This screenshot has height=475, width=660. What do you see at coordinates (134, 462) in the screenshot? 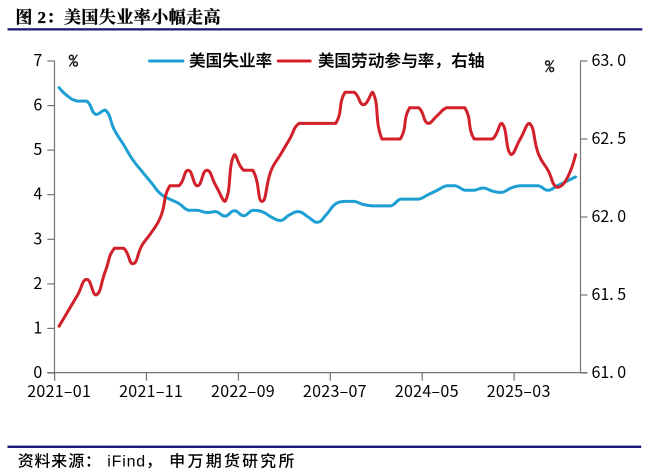
I see `svg-text: iFind，` at bounding box center [134, 462].